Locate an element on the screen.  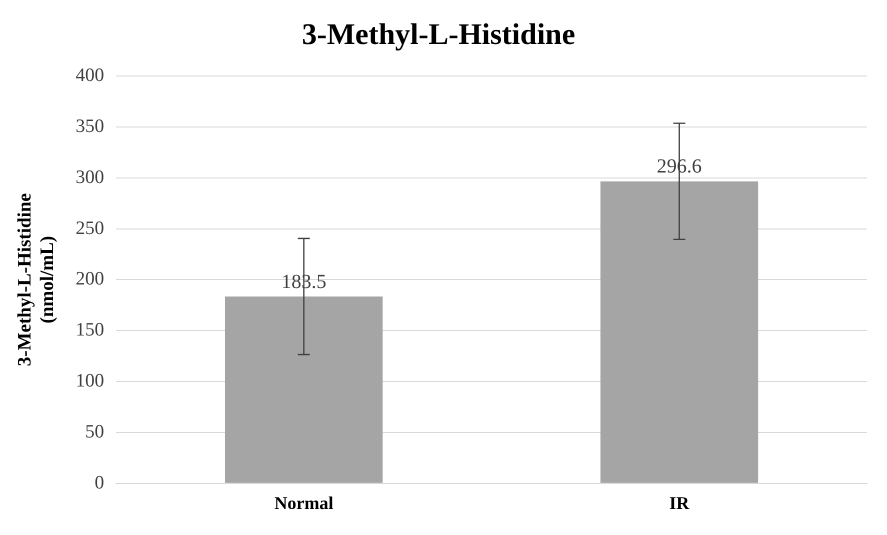
y-tick-label: 250 is located at coordinates (90, 228).